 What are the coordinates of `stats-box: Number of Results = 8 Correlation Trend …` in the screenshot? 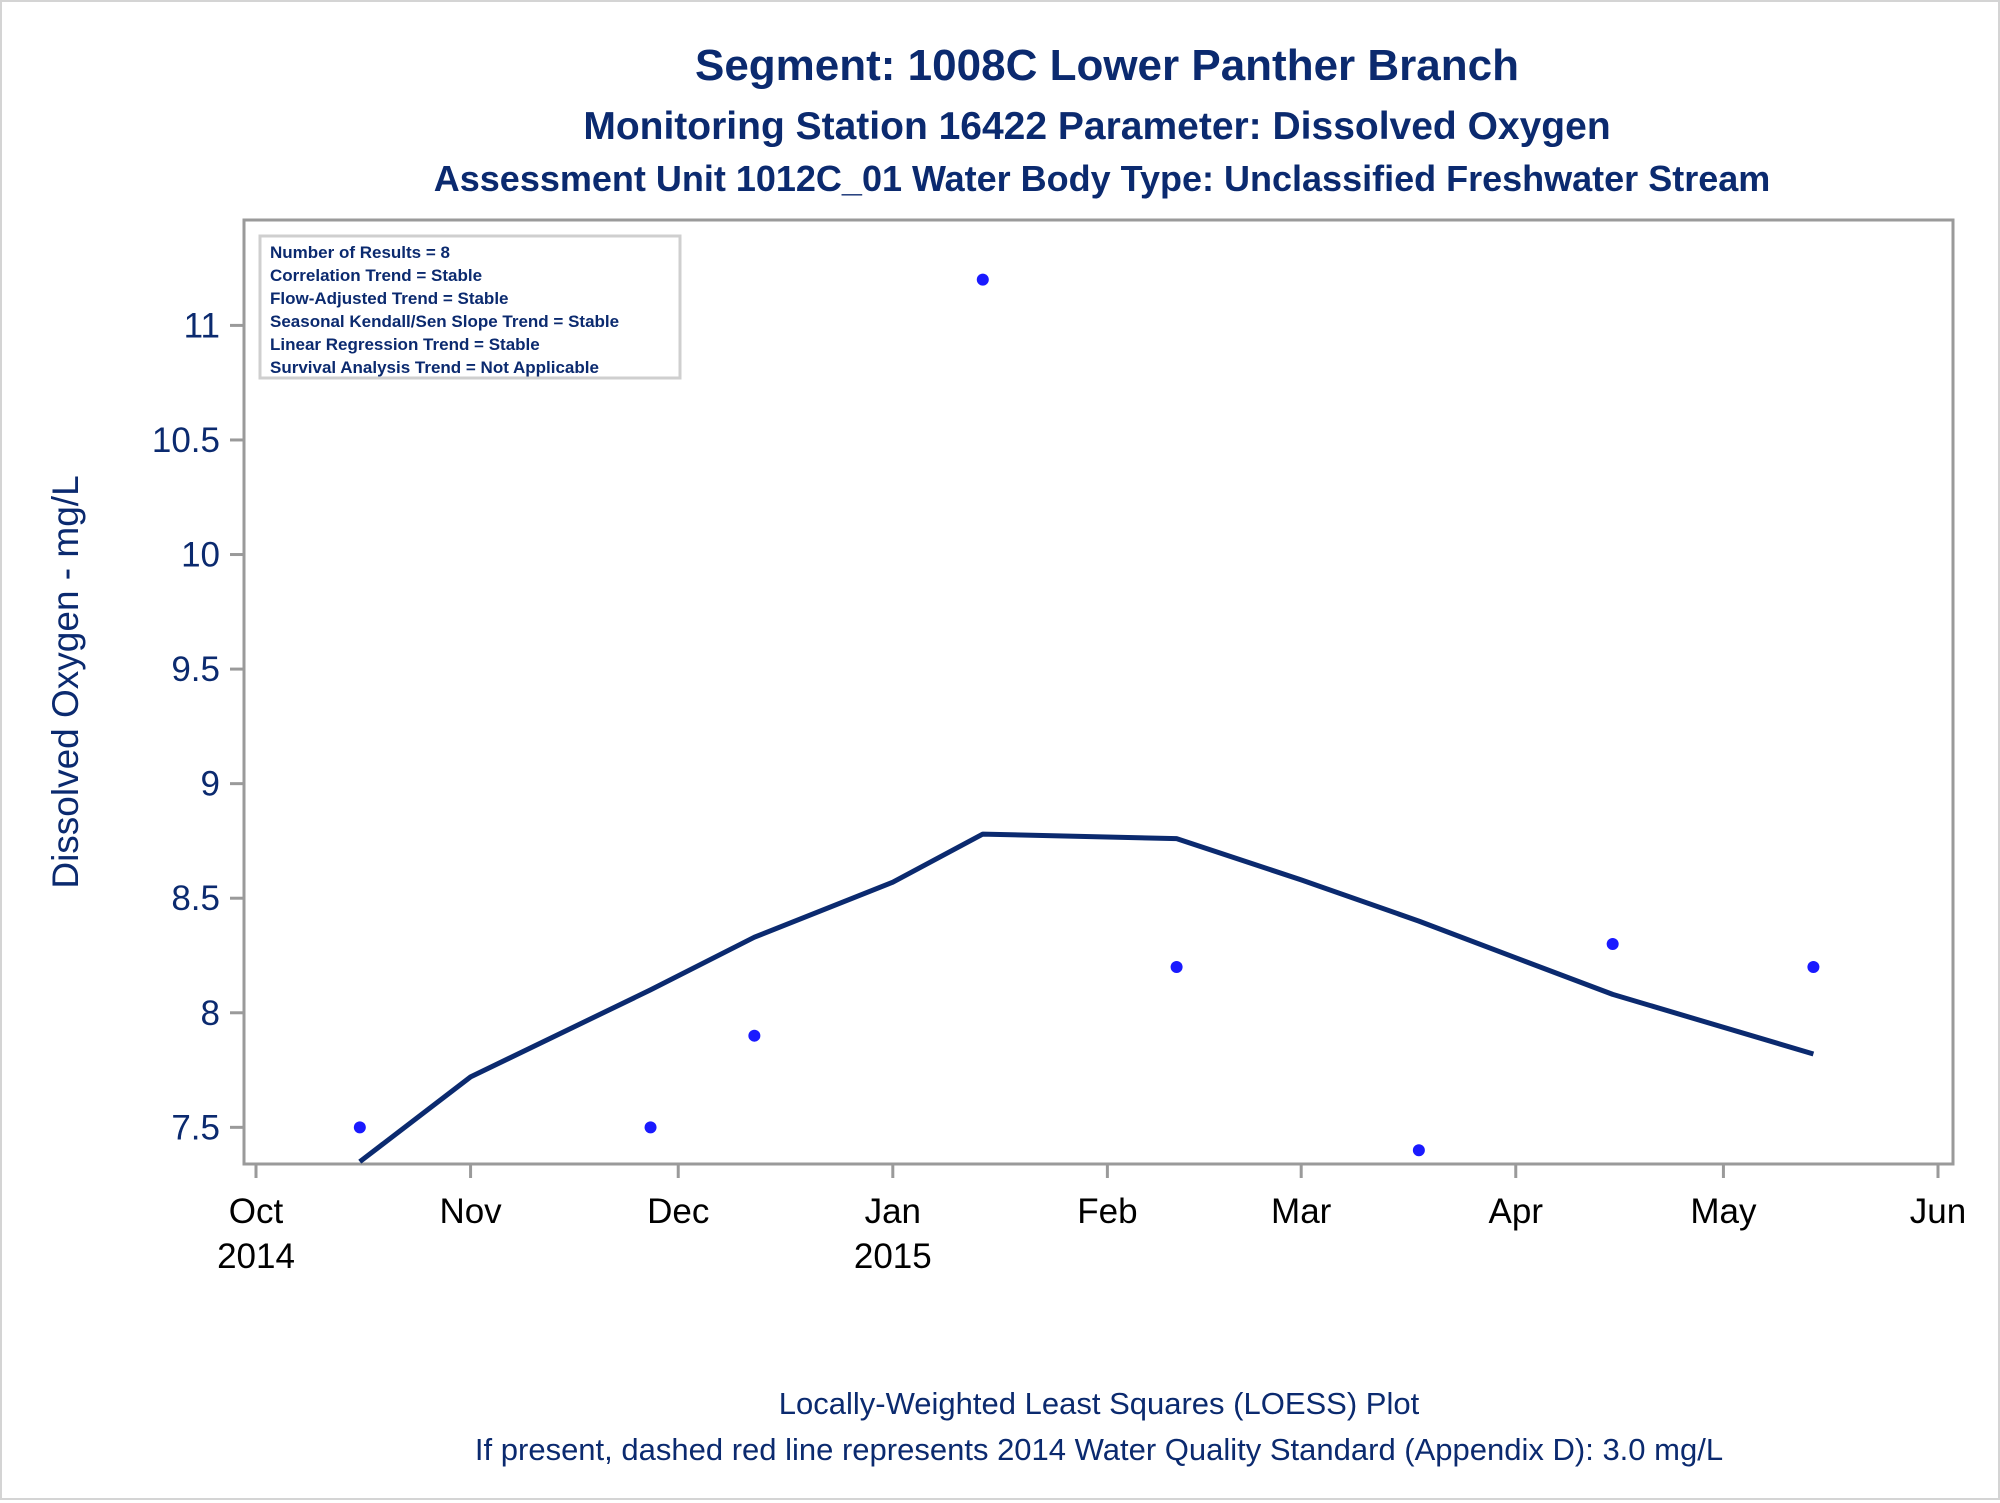 It's located at (470, 307).